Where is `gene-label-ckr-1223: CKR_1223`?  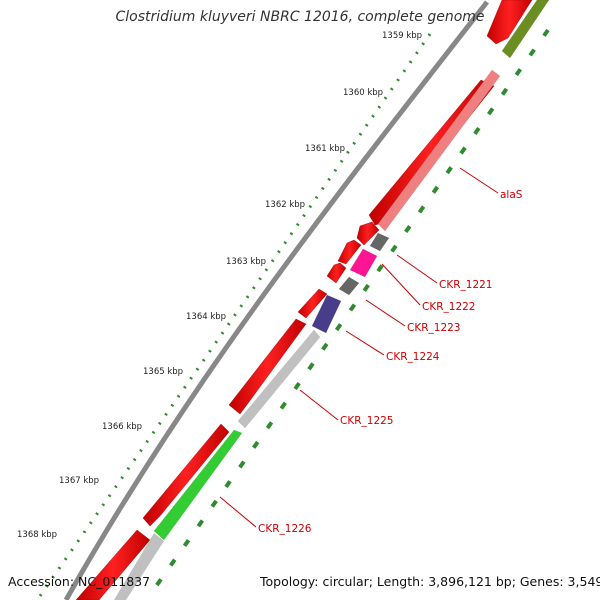 gene-label-ckr-1223: CKR_1223 is located at coordinates (433, 328).